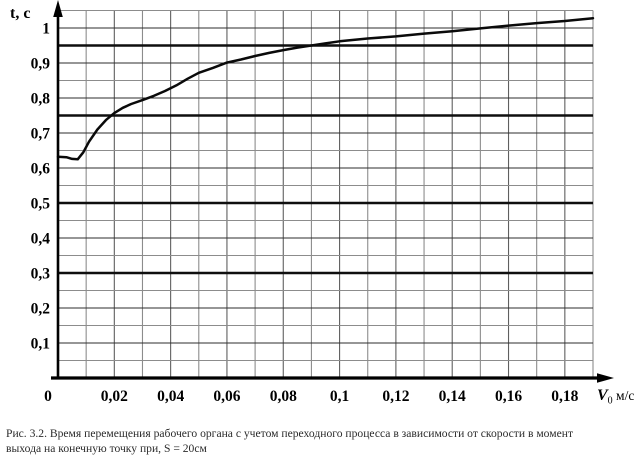 The image size is (636, 460). Describe the element at coordinates (58, 8) in the screenshot. I see `y-axis-arrow-icon` at that location.